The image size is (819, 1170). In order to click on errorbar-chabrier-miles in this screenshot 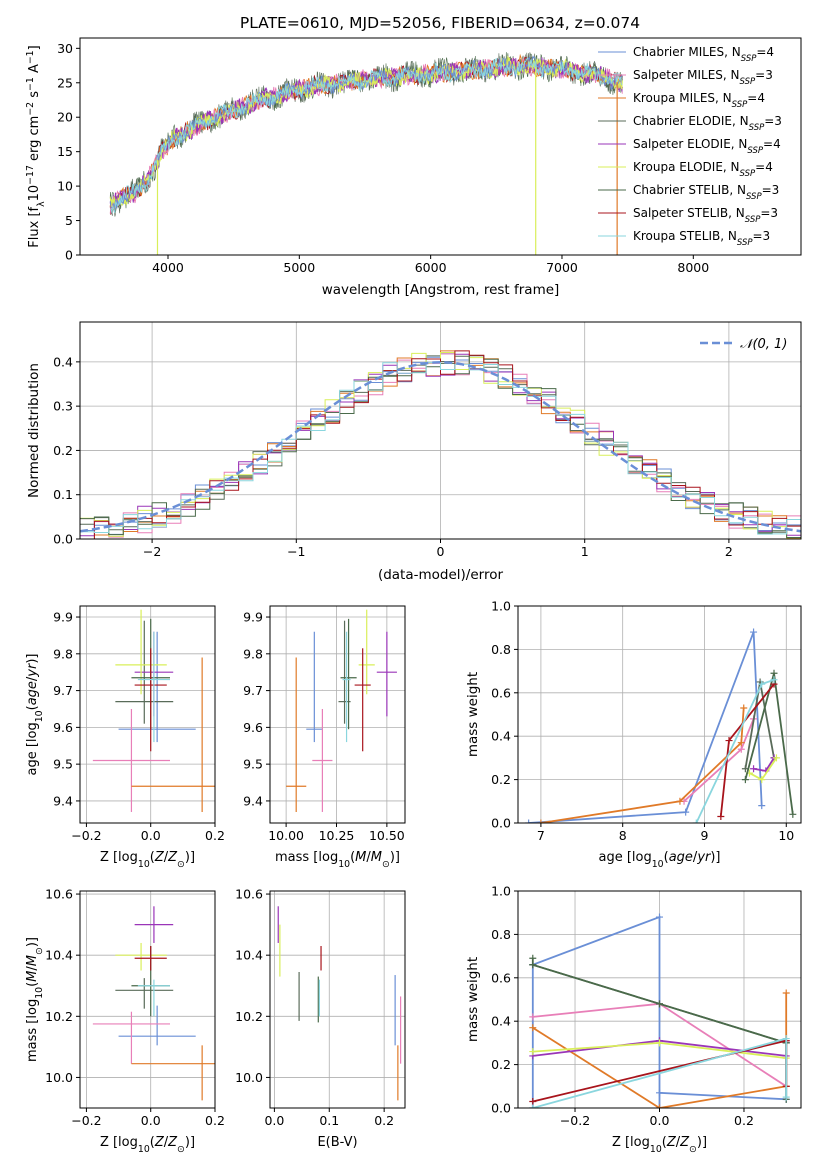, I will do `click(314, 687)`.